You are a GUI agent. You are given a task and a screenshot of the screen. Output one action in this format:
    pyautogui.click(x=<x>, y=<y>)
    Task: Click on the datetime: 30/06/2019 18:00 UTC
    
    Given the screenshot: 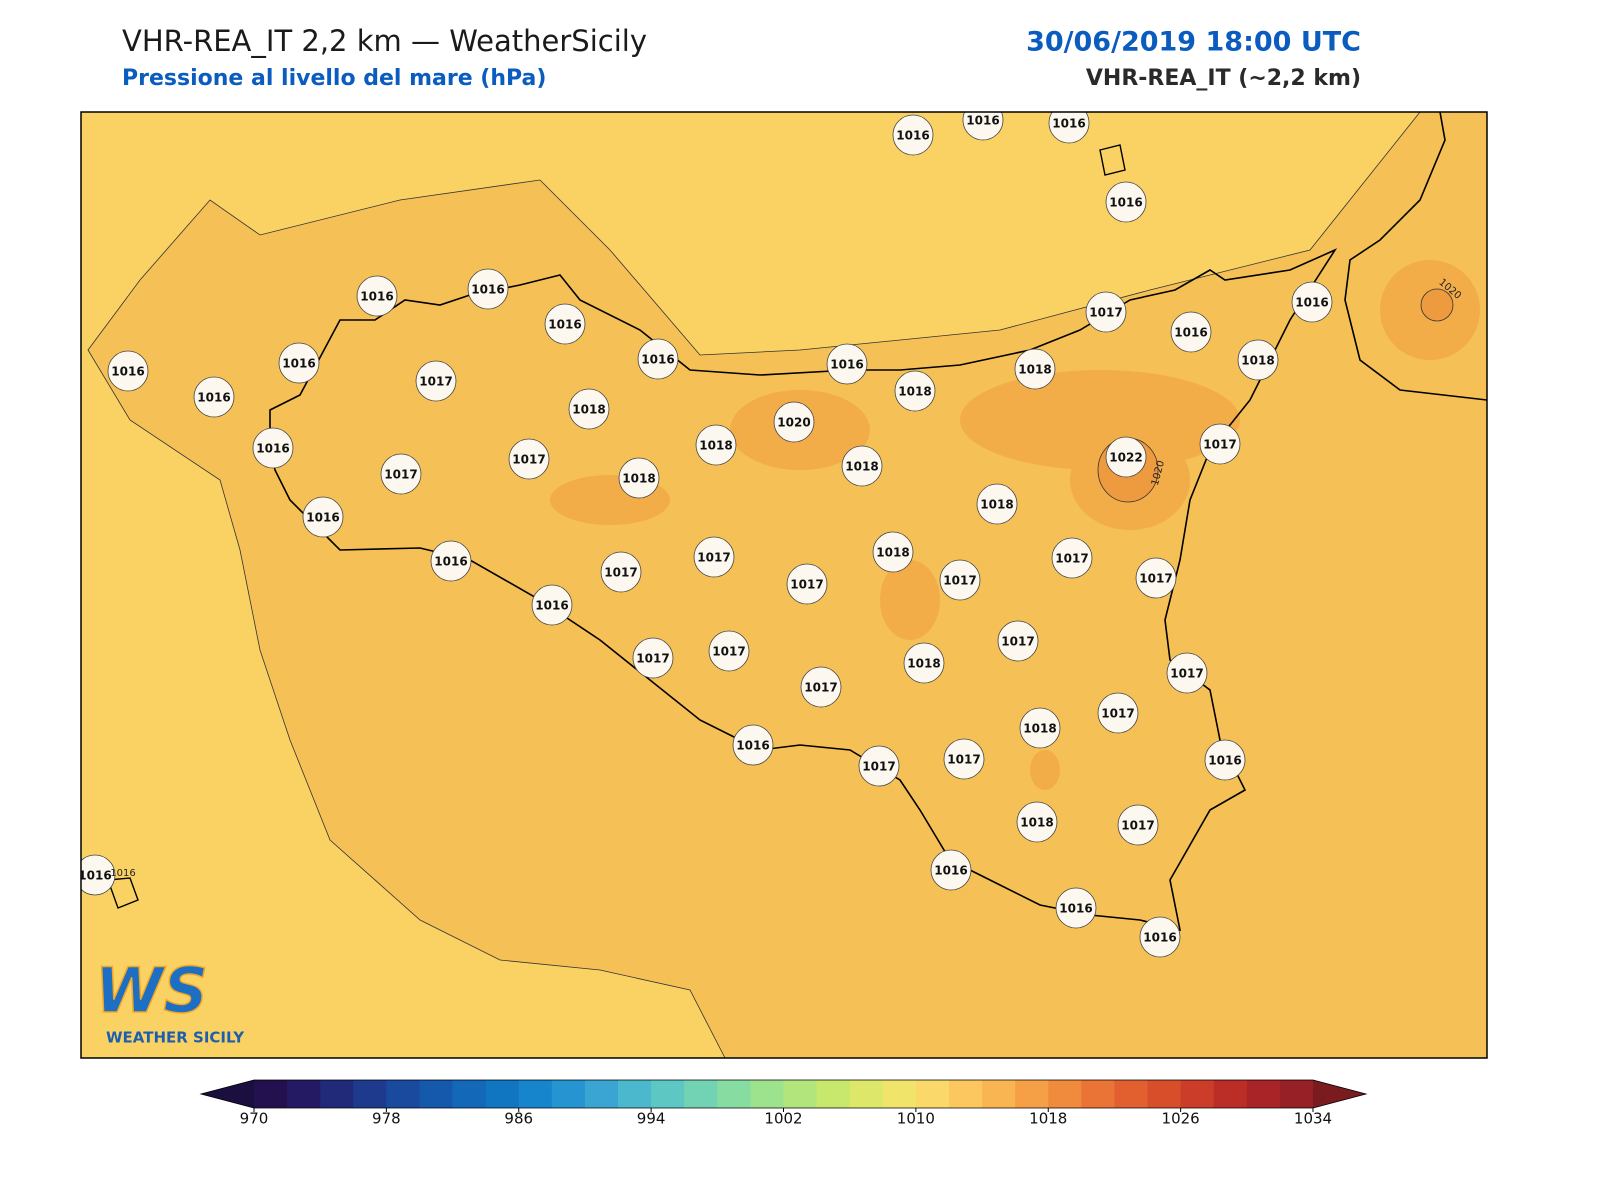 What is the action you would take?
    pyautogui.click(x=1193, y=42)
    